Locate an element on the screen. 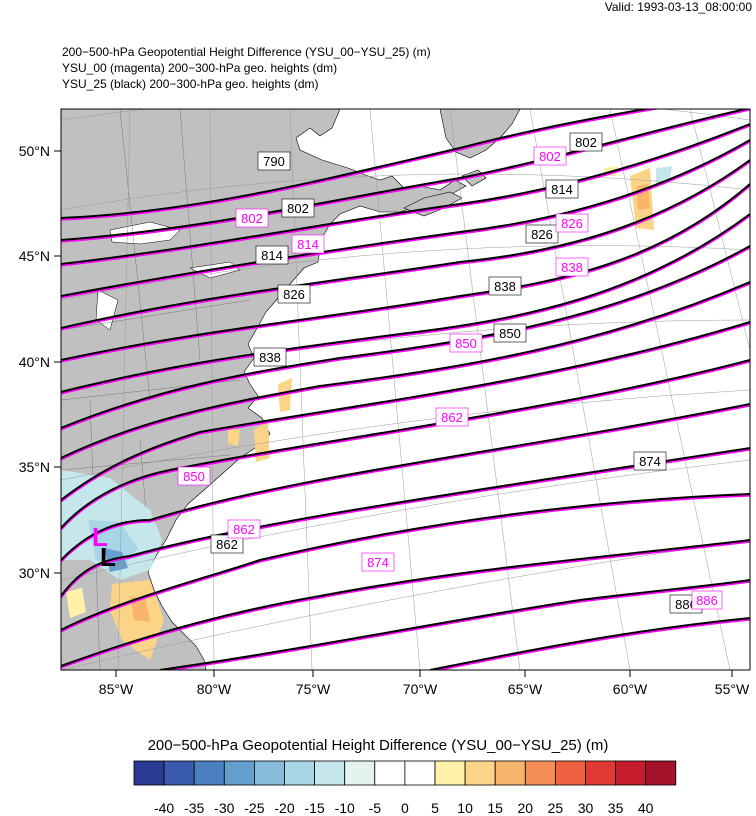 The height and width of the screenshot is (816, 756). colorbar-label: 15 is located at coordinates (495, 808).